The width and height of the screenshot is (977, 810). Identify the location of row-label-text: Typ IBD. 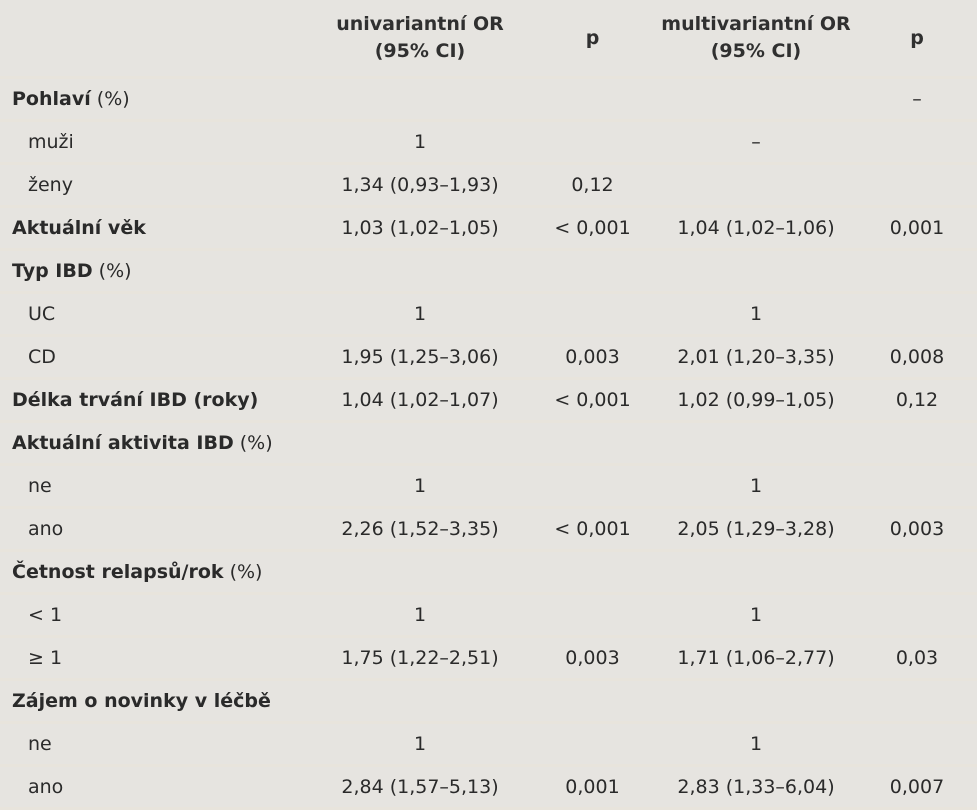
(52, 271).